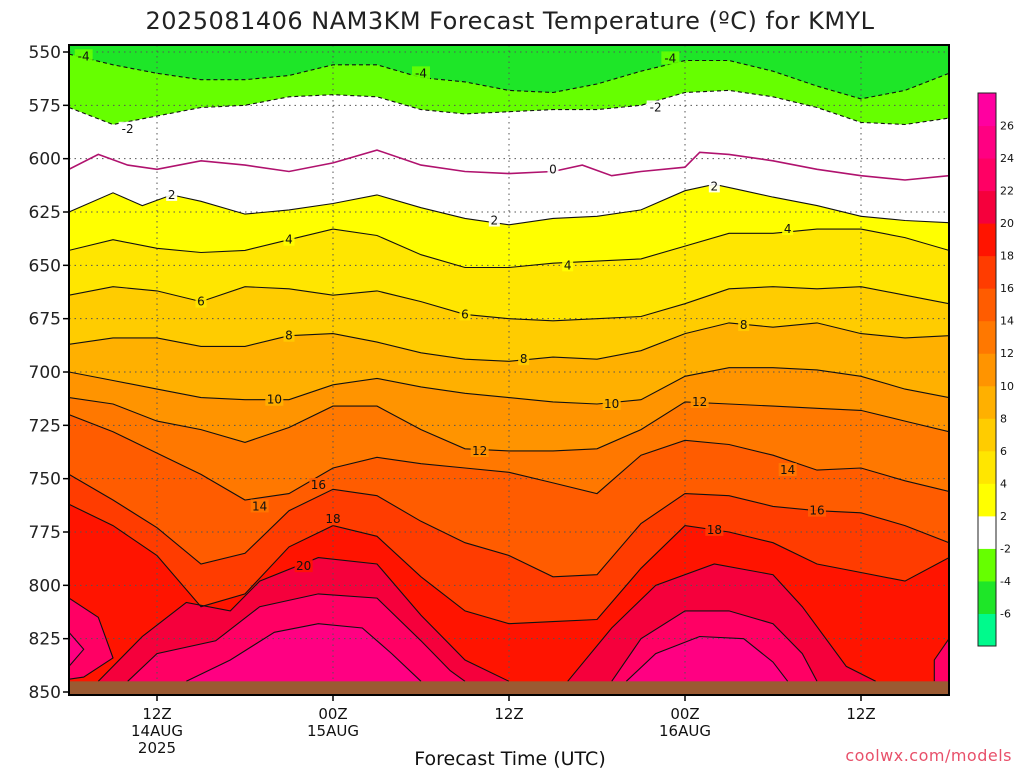 The image size is (1024, 768). I want to click on colorbar-label-8: 8, so click(1003, 418).